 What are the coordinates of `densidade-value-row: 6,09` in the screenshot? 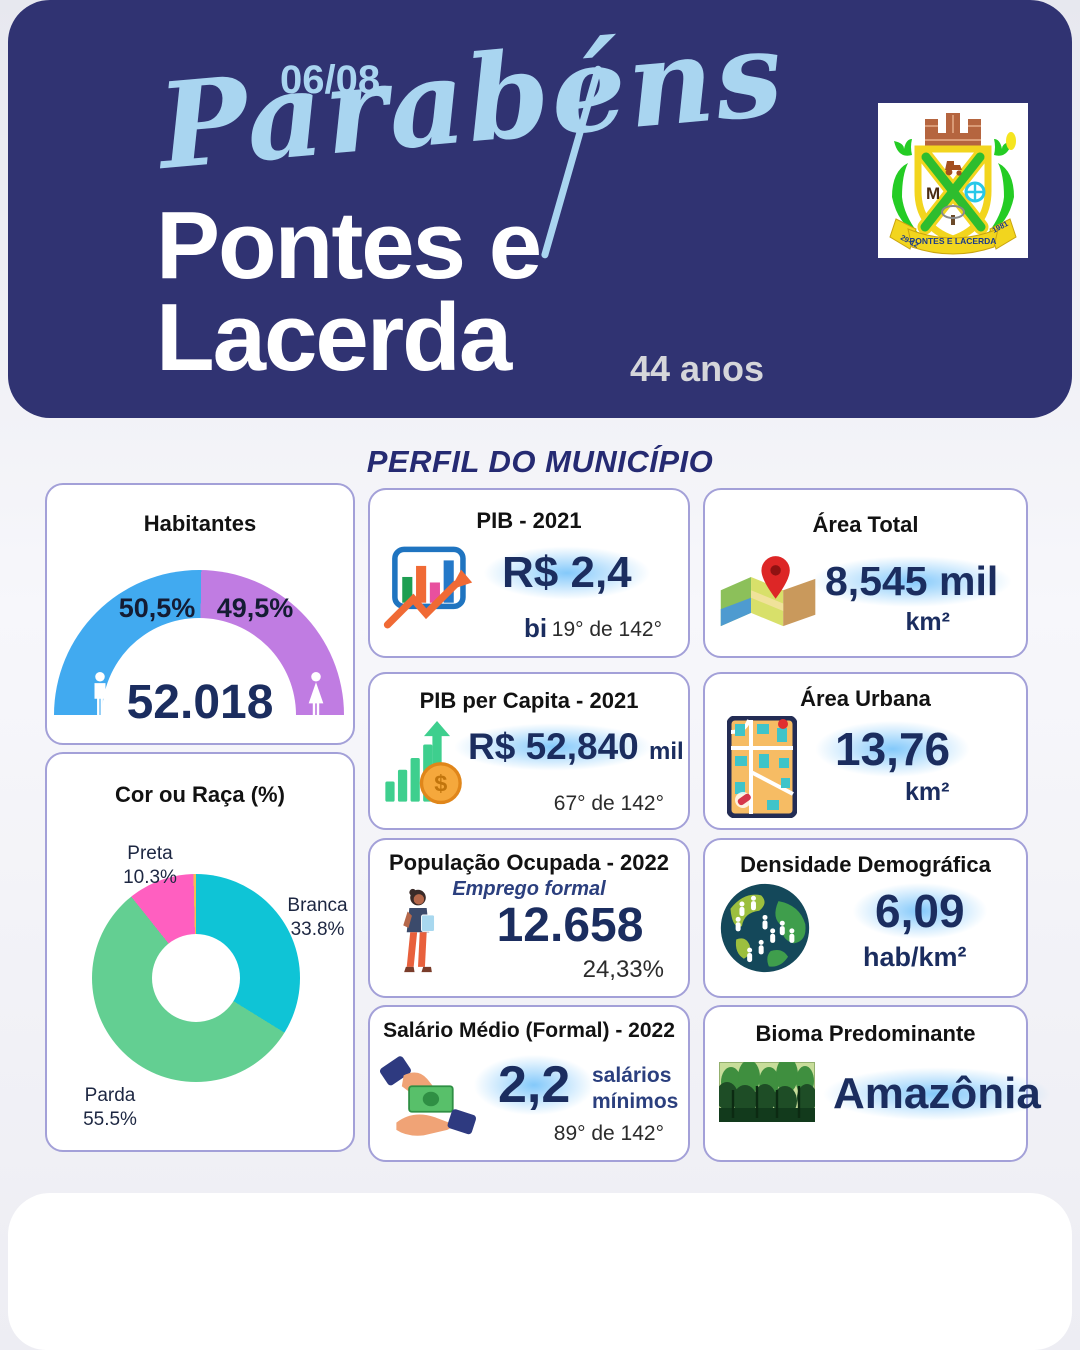 It's located at (919, 911).